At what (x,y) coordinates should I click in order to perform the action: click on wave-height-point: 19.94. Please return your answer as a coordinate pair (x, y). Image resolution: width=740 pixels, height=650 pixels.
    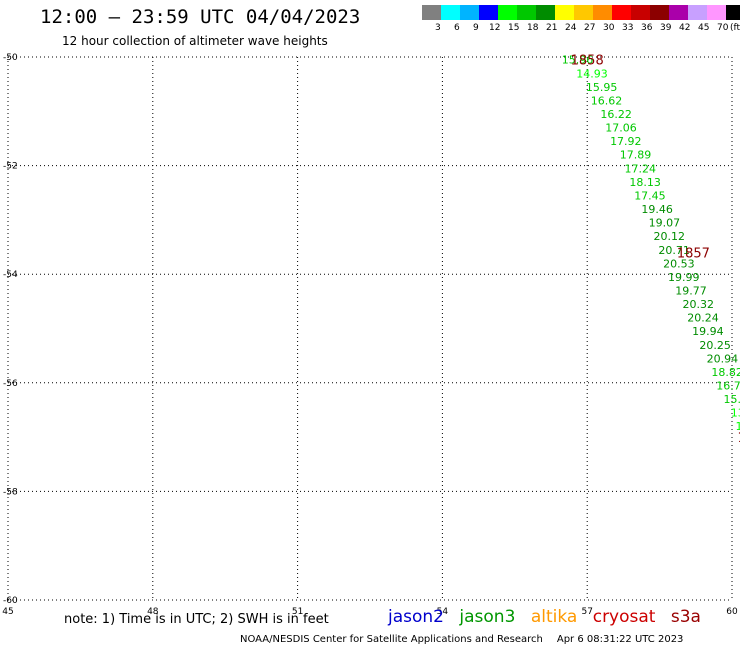
    Looking at the image, I should click on (708, 331).